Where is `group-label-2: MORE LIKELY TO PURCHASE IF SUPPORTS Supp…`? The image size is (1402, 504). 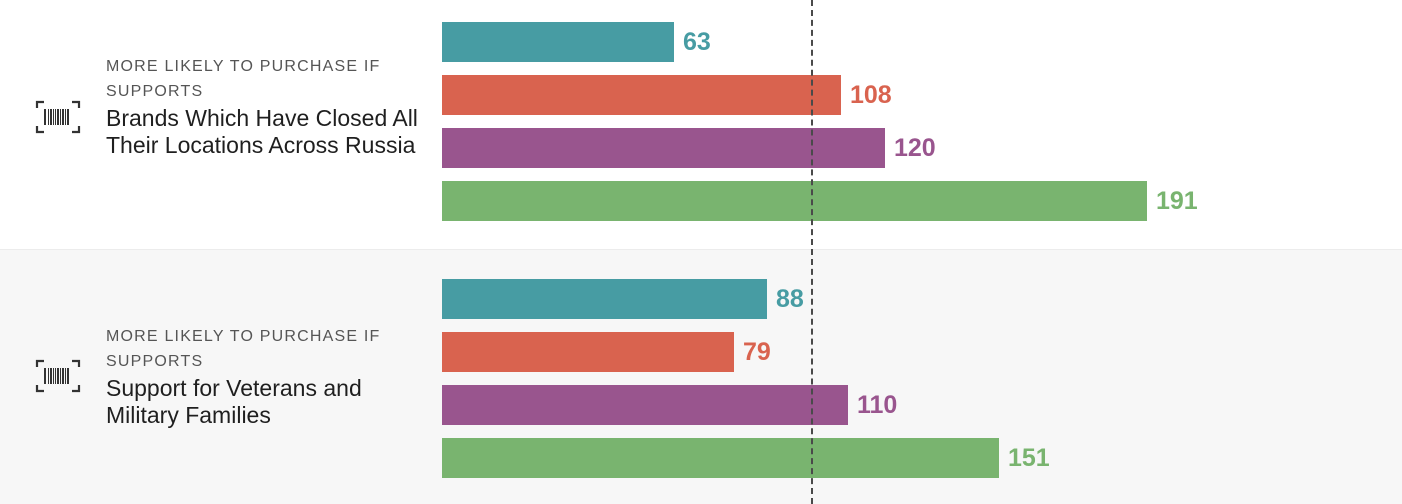
group-label-2: MORE LIKELY TO PURCHASE IF SUPPORTS Supp… is located at coordinates (266, 376).